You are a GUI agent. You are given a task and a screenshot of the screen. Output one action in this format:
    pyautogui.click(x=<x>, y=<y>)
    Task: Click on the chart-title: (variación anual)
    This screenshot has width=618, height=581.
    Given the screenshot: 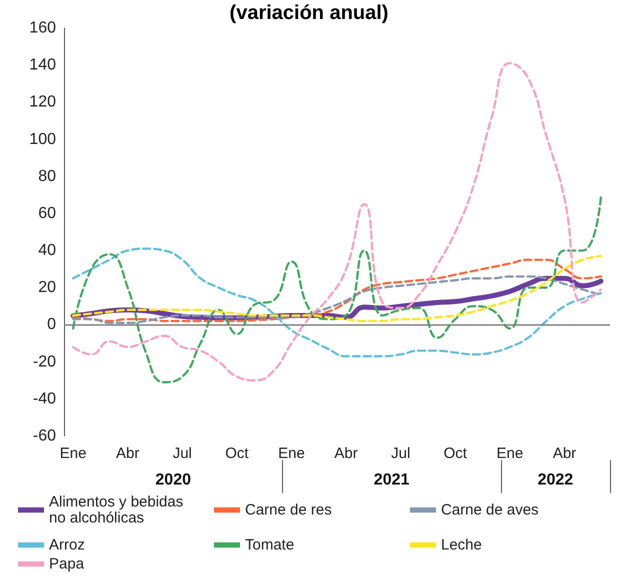 What is the action you would take?
    pyautogui.click(x=309, y=13)
    